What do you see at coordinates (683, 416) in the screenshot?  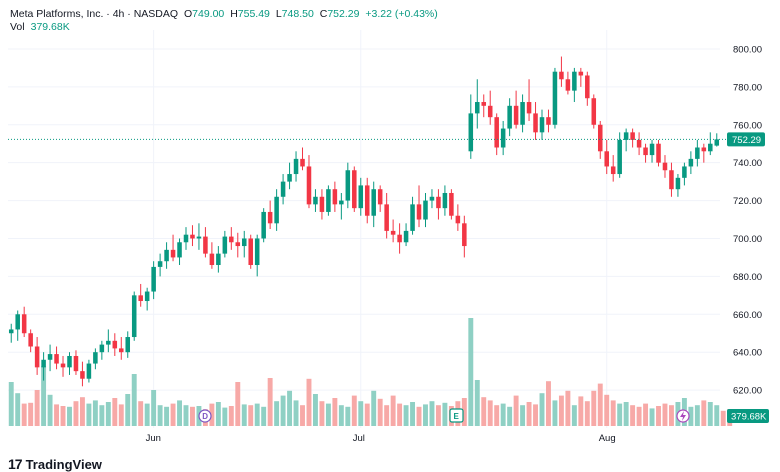 I see `event-flash-icon` at bounding box center [683, 416].